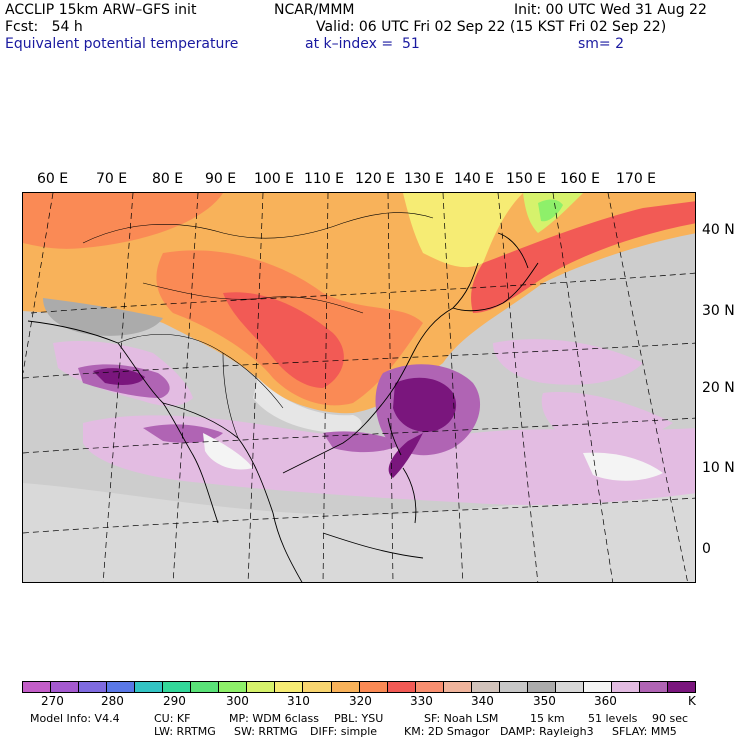  Describe the element at coordinates (718, 388) in the screenshot. I see `lat-label: 20 N` at that location.